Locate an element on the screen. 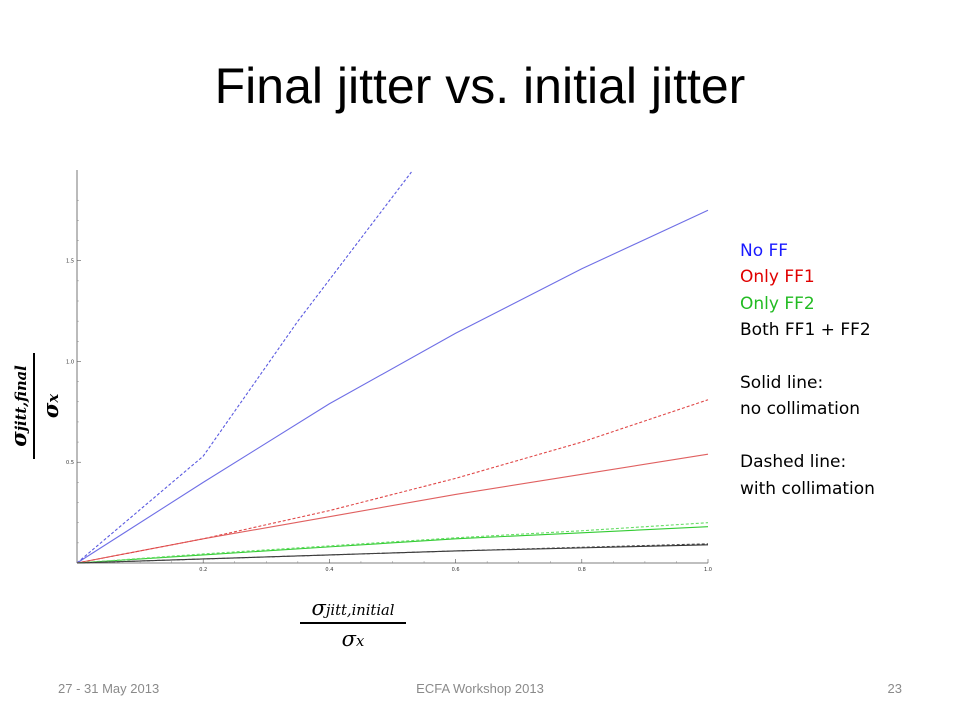 The image size is (960, 720). y-axis-label: σjitt,final σx is located at coordinates (34, 406).